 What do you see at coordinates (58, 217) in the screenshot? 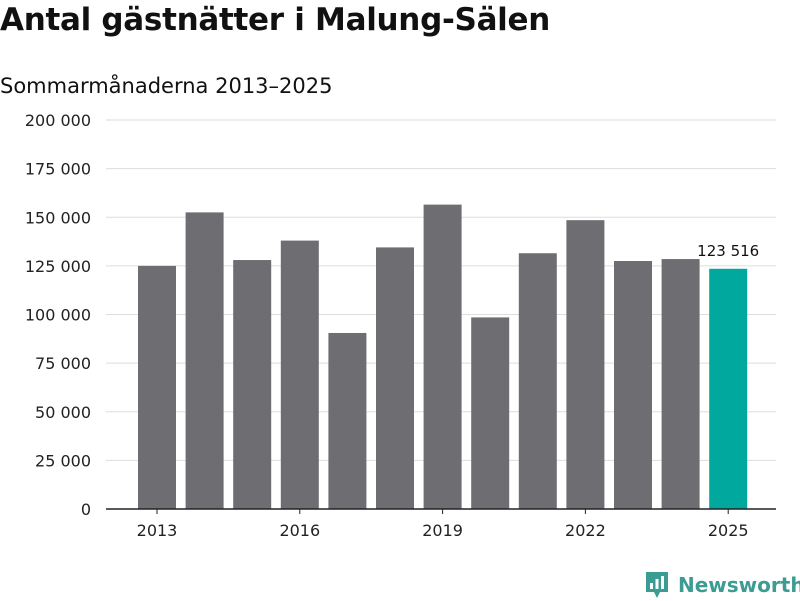
I see `y-tick-label: 150 000` at bounding box center [58, 217].